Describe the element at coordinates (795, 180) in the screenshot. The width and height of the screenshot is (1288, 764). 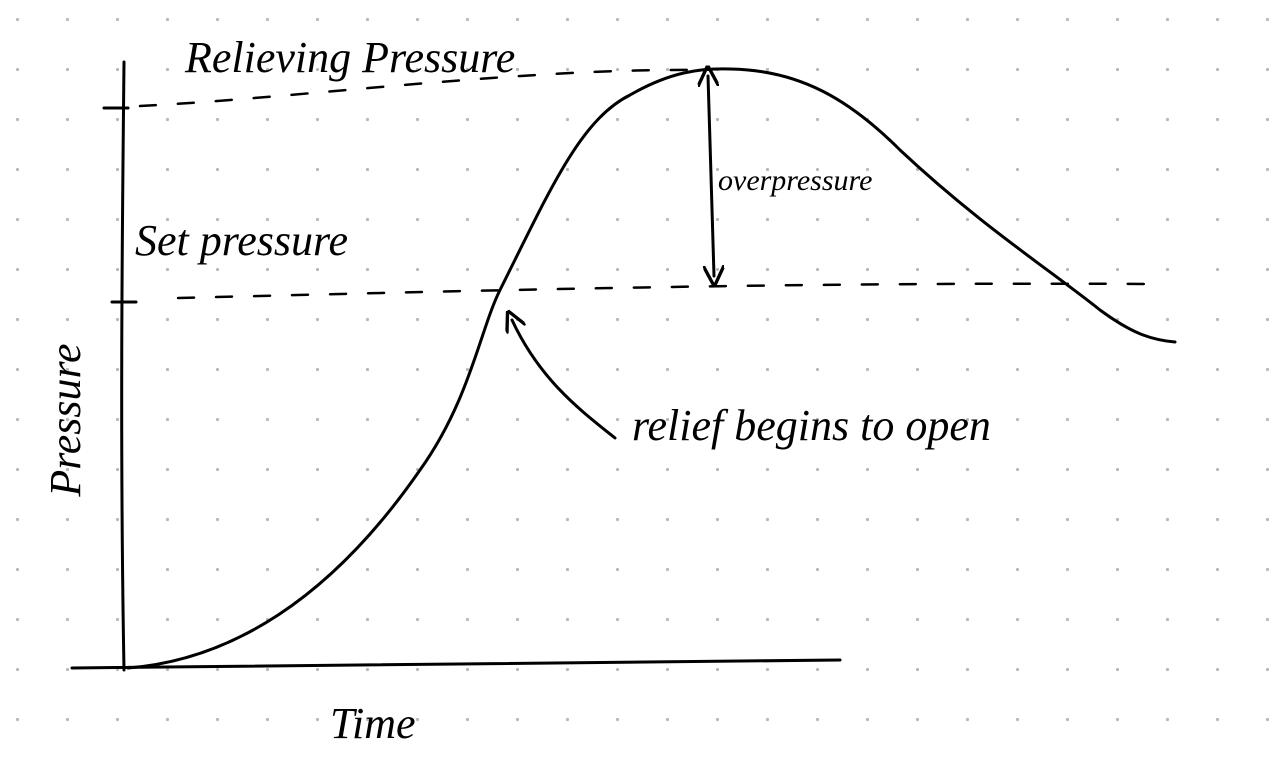
I see `overpressure-label: overpressure` at that location.